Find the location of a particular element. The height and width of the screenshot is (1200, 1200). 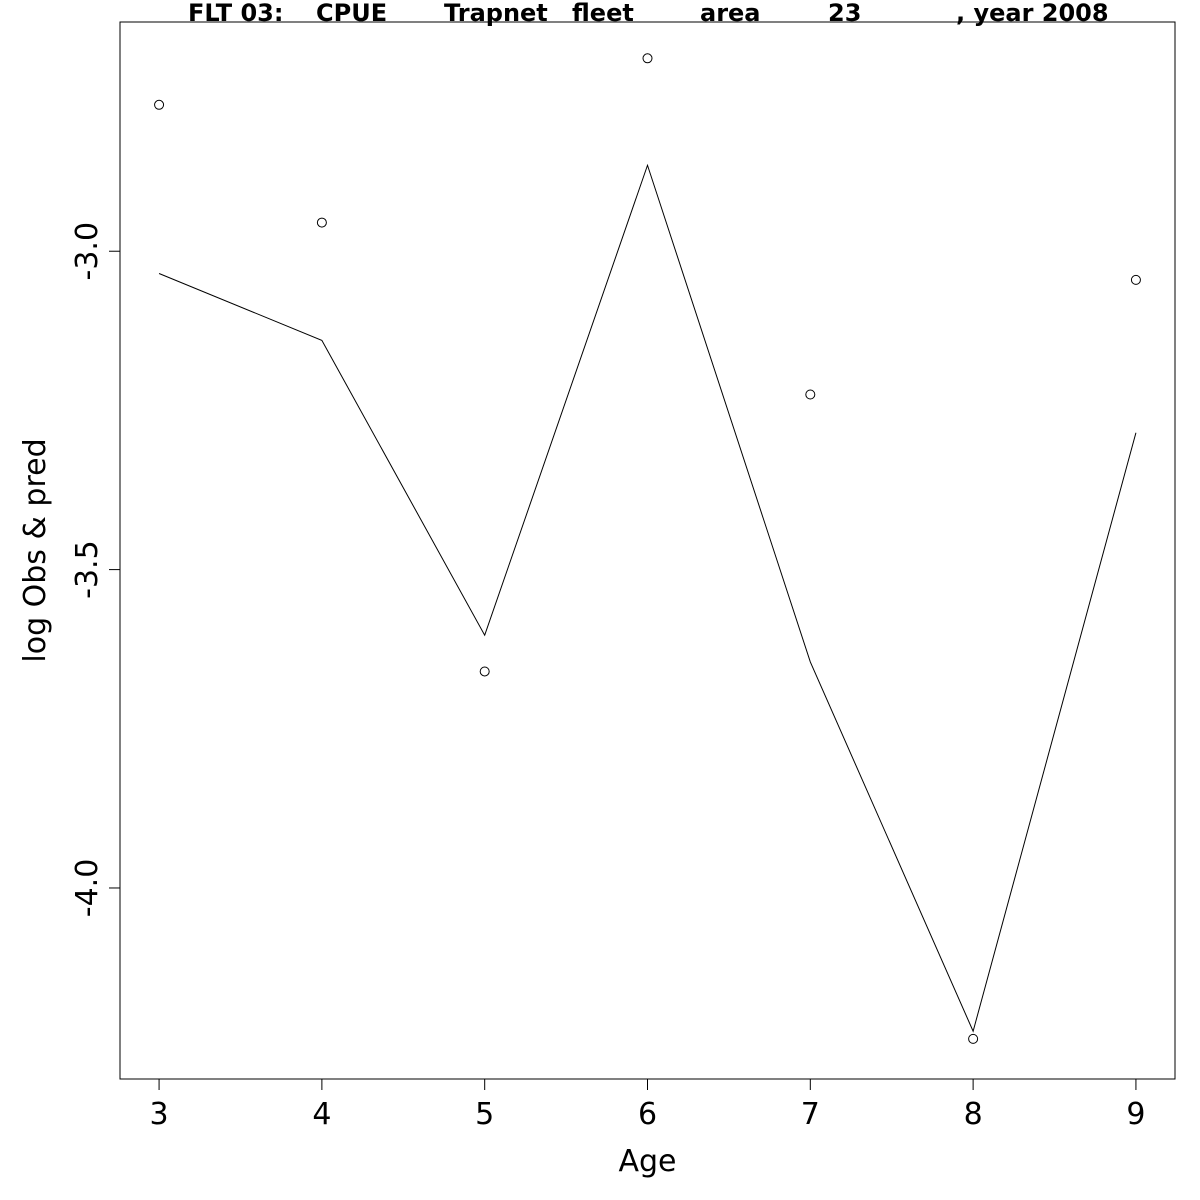

title-part: CPUE is located at coordinates (351, 13).